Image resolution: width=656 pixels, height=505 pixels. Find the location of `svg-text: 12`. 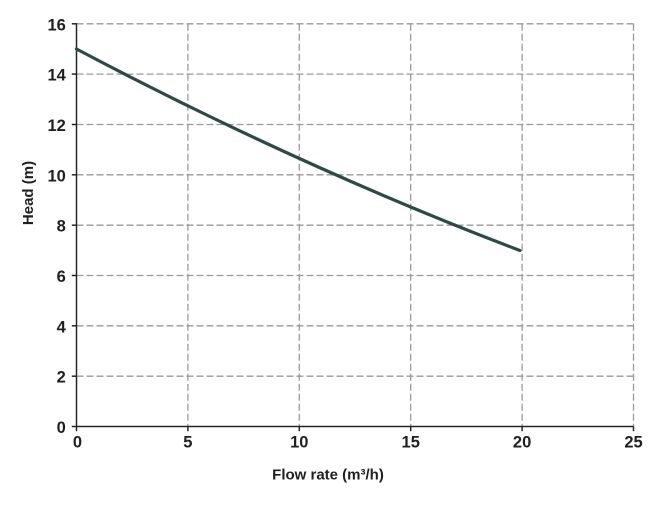

svg-text: 12 is located at coordinates (56, 126).